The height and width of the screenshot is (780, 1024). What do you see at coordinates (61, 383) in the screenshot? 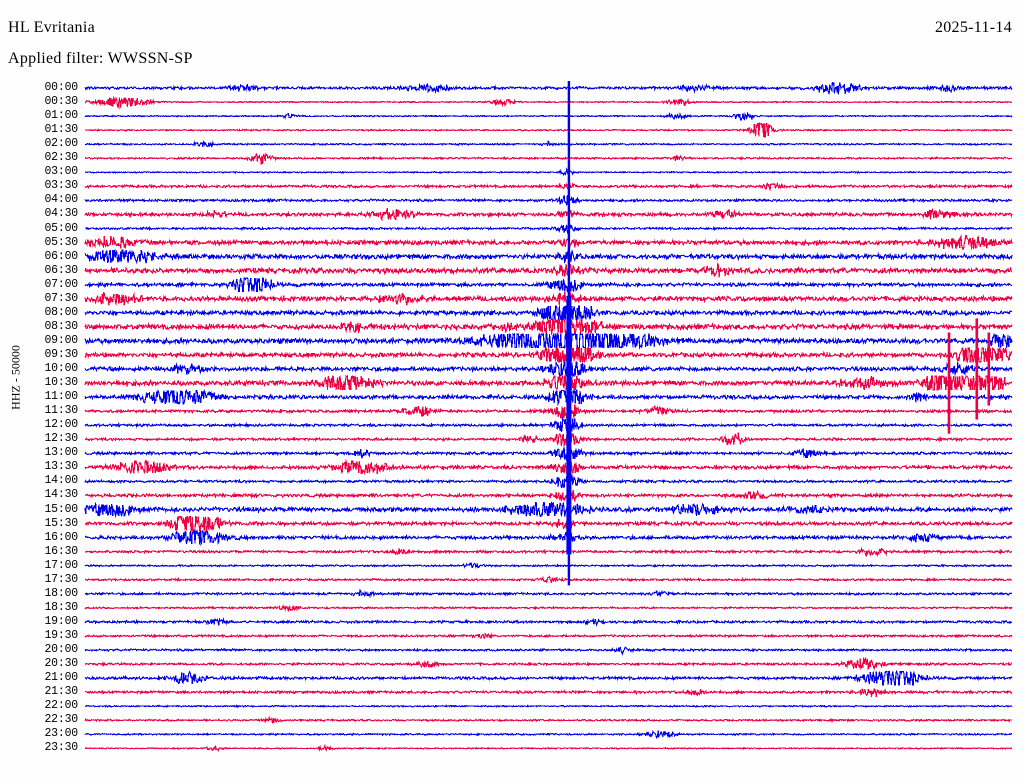
I see `time-row-label: 10:30` at bounding box center [61, 383].